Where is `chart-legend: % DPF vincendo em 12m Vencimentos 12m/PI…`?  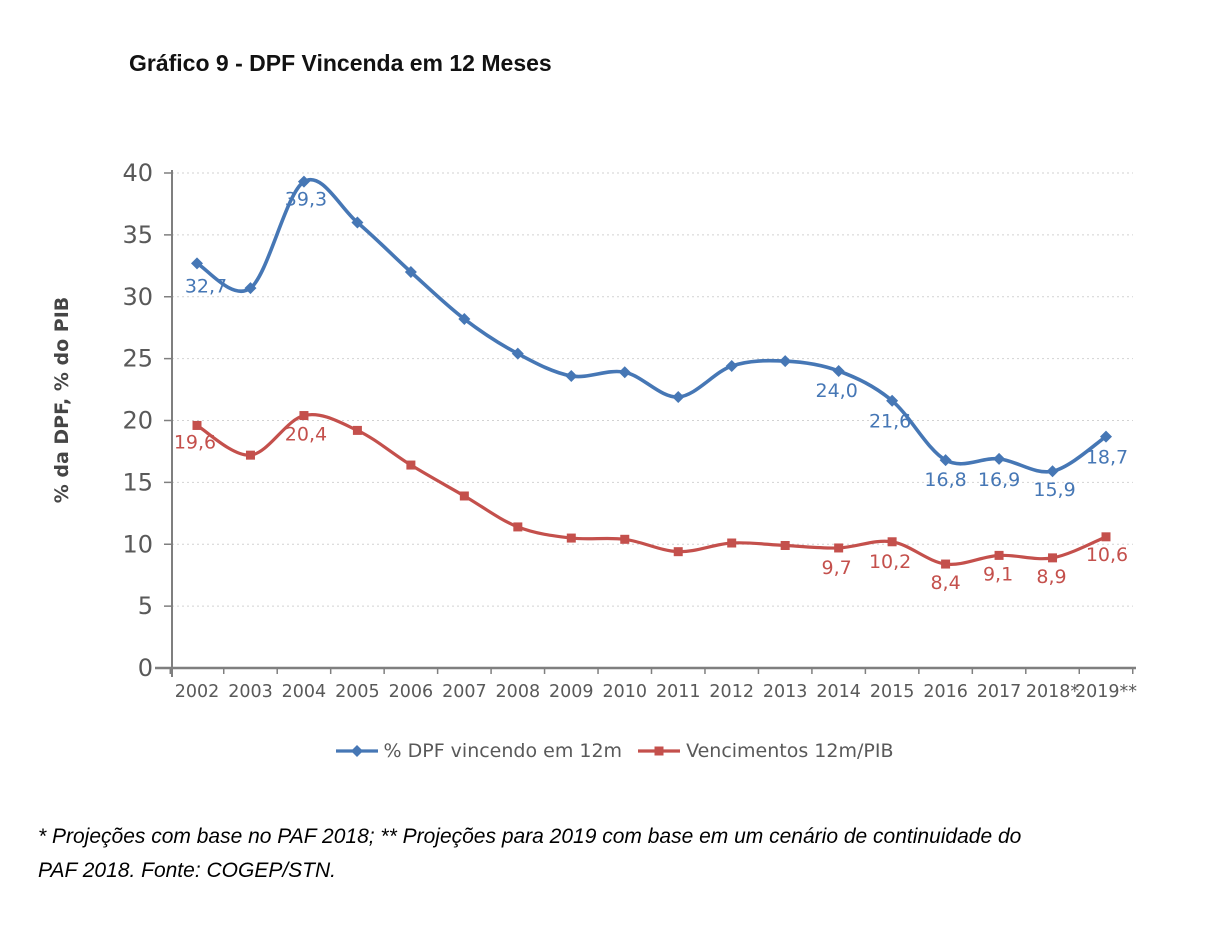 chart-legend: % DPF vincendo em 12m Vencimentos 12m/PI… is located at coordinates (613, 751).